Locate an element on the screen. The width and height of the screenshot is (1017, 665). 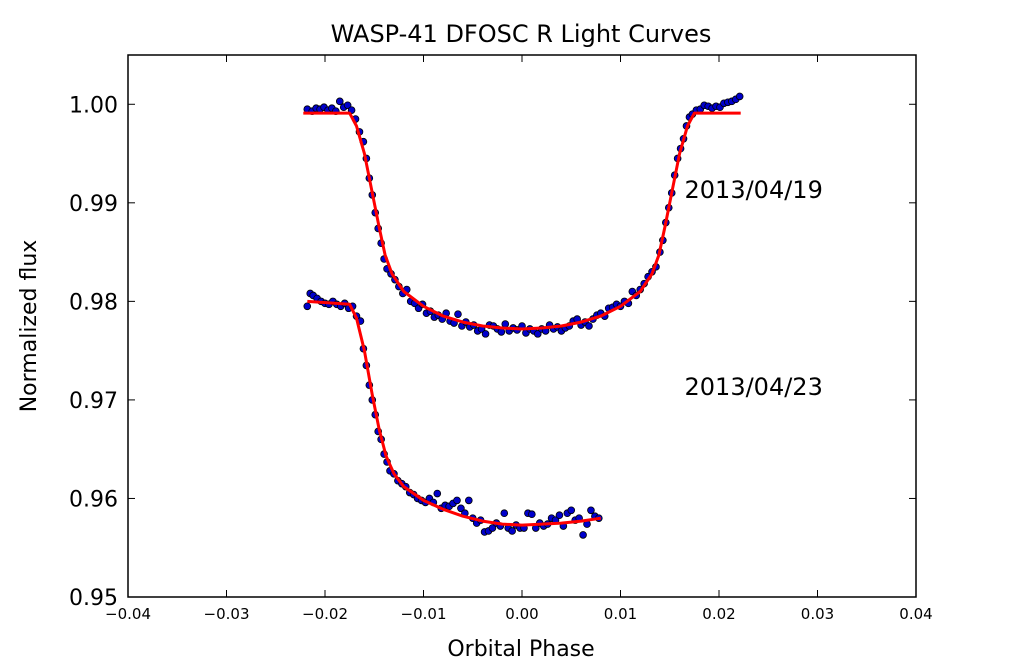
y-tick-label: 0.99 is located at coordinates (93, 204).